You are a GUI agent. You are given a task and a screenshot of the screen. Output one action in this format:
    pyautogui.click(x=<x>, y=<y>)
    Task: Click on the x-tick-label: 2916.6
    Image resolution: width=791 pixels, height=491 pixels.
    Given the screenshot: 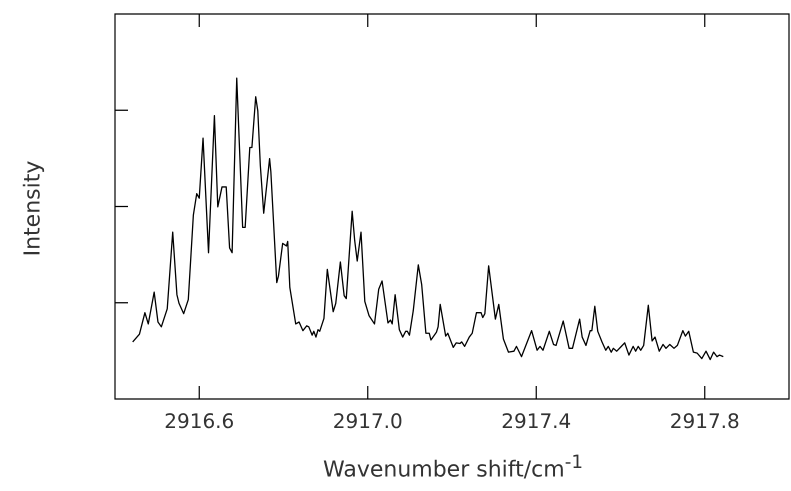 What is the action you would take?
    pyautogui.click(x=199, y=421)
    